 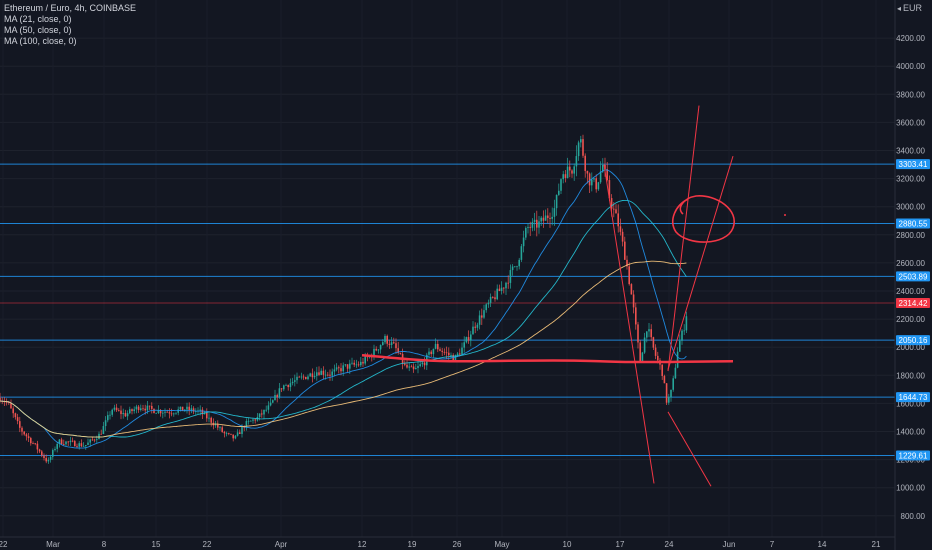 What do you see at coordinates (704, 219) in the screenshot?
I see `circle-annotation` at bounding box center [704, 219].